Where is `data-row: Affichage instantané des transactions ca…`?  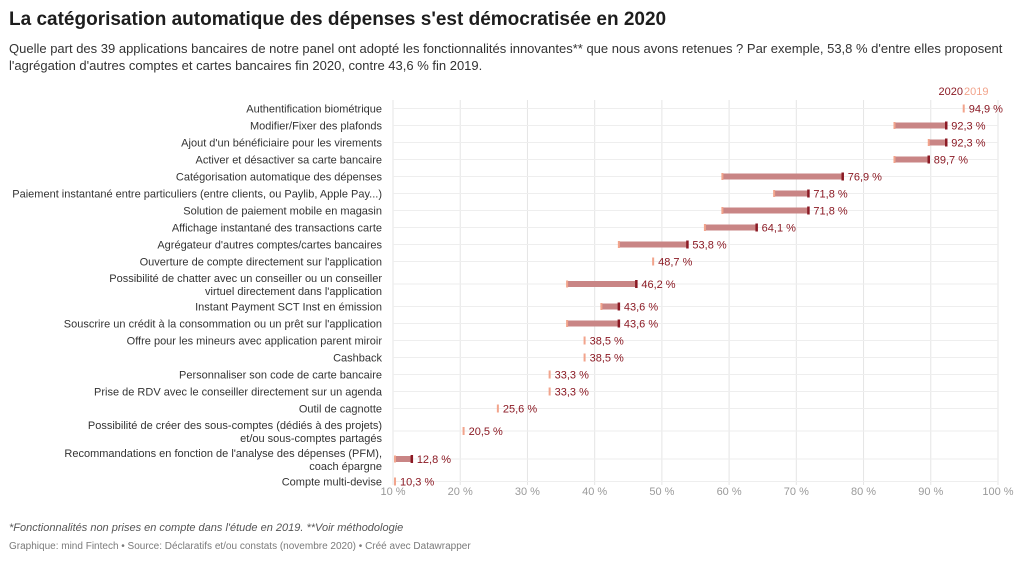
data-row: Affichage instantané des transactions ca… is located at coordinates (585, 229).